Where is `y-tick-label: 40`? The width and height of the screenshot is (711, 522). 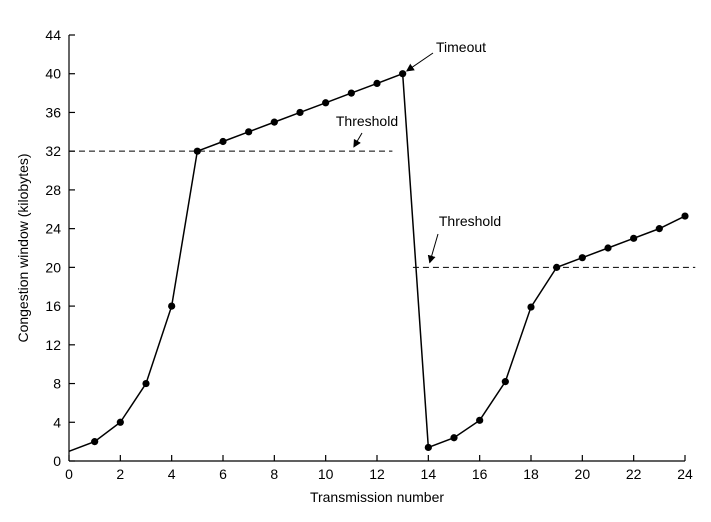
y-tick-label: 40 is located at coordinates (53, 74).